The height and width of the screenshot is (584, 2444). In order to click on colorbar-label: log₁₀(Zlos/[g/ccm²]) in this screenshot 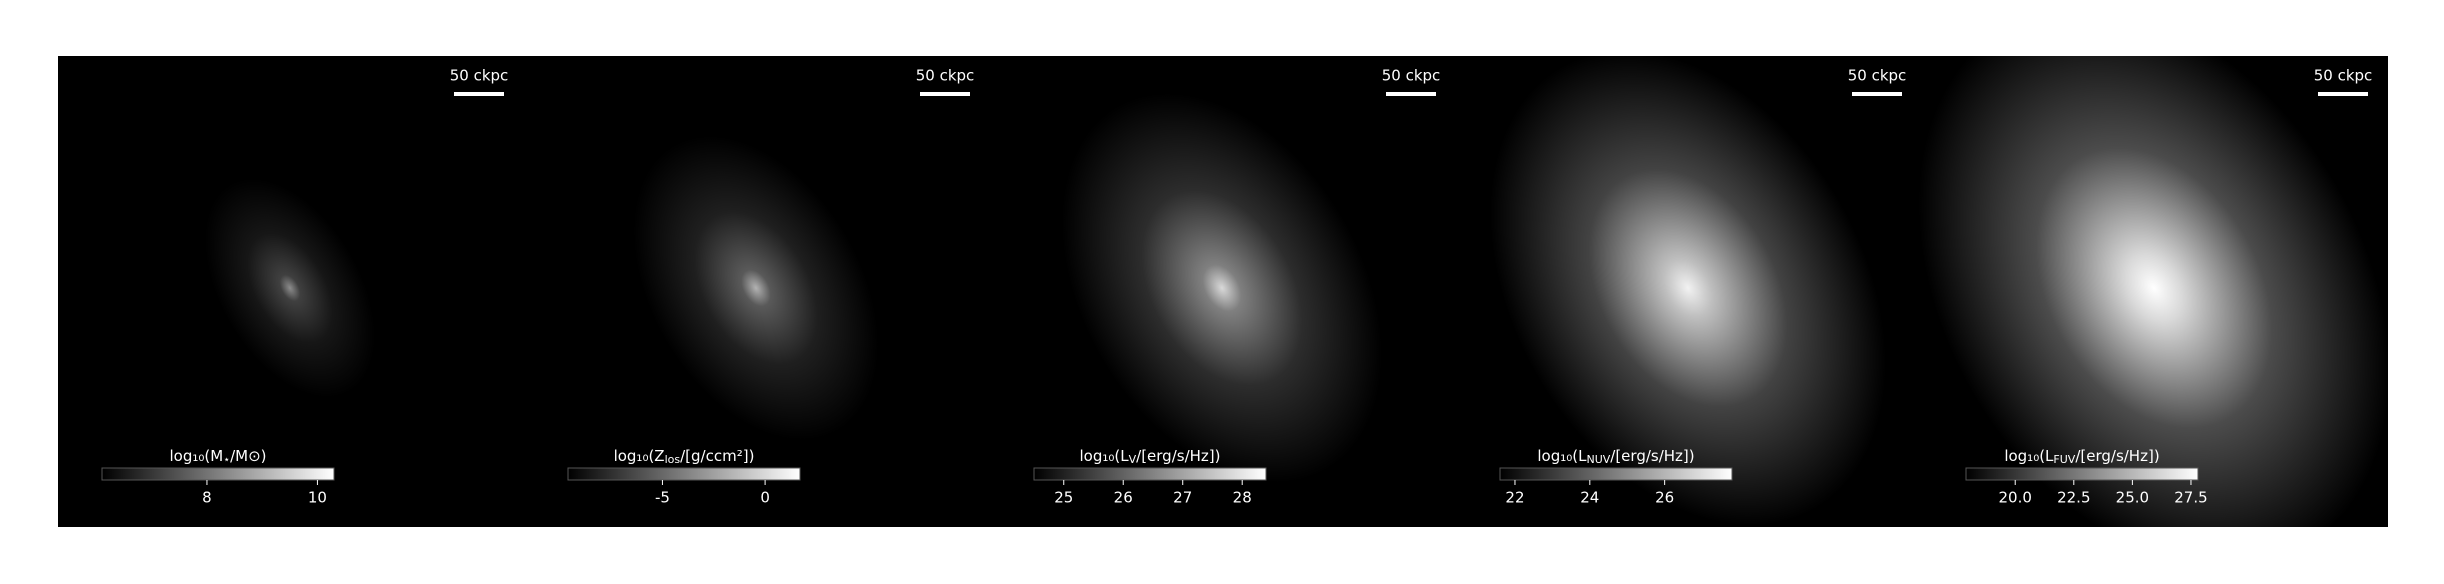, I will do `click(684, 457)`.